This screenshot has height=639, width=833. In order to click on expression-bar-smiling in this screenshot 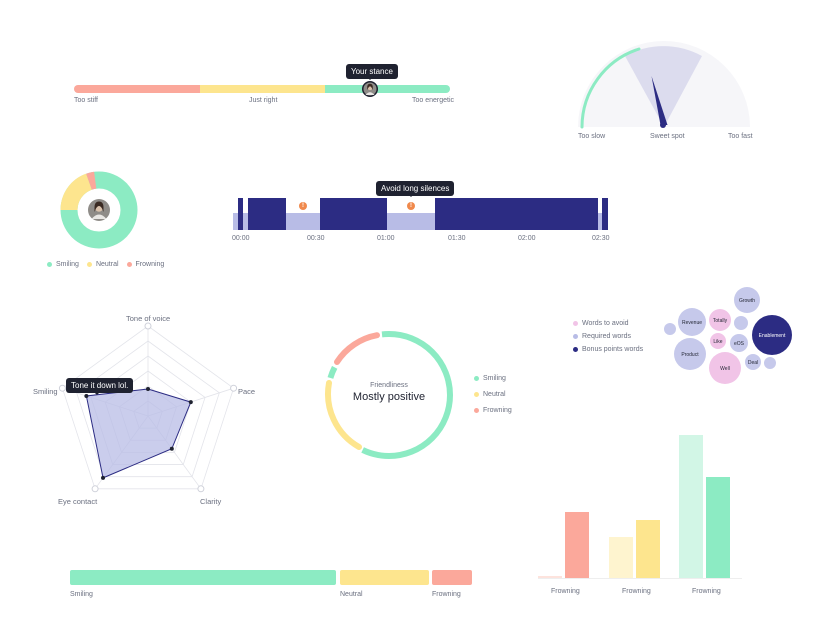, I will do `click(203, 577)`.